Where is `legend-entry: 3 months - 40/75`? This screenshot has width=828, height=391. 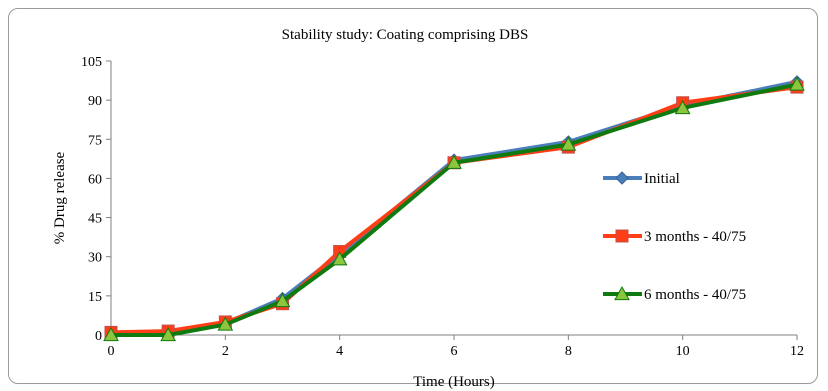 legend-entry: 3 months - 40/75 is located at coordinates (674, 237).